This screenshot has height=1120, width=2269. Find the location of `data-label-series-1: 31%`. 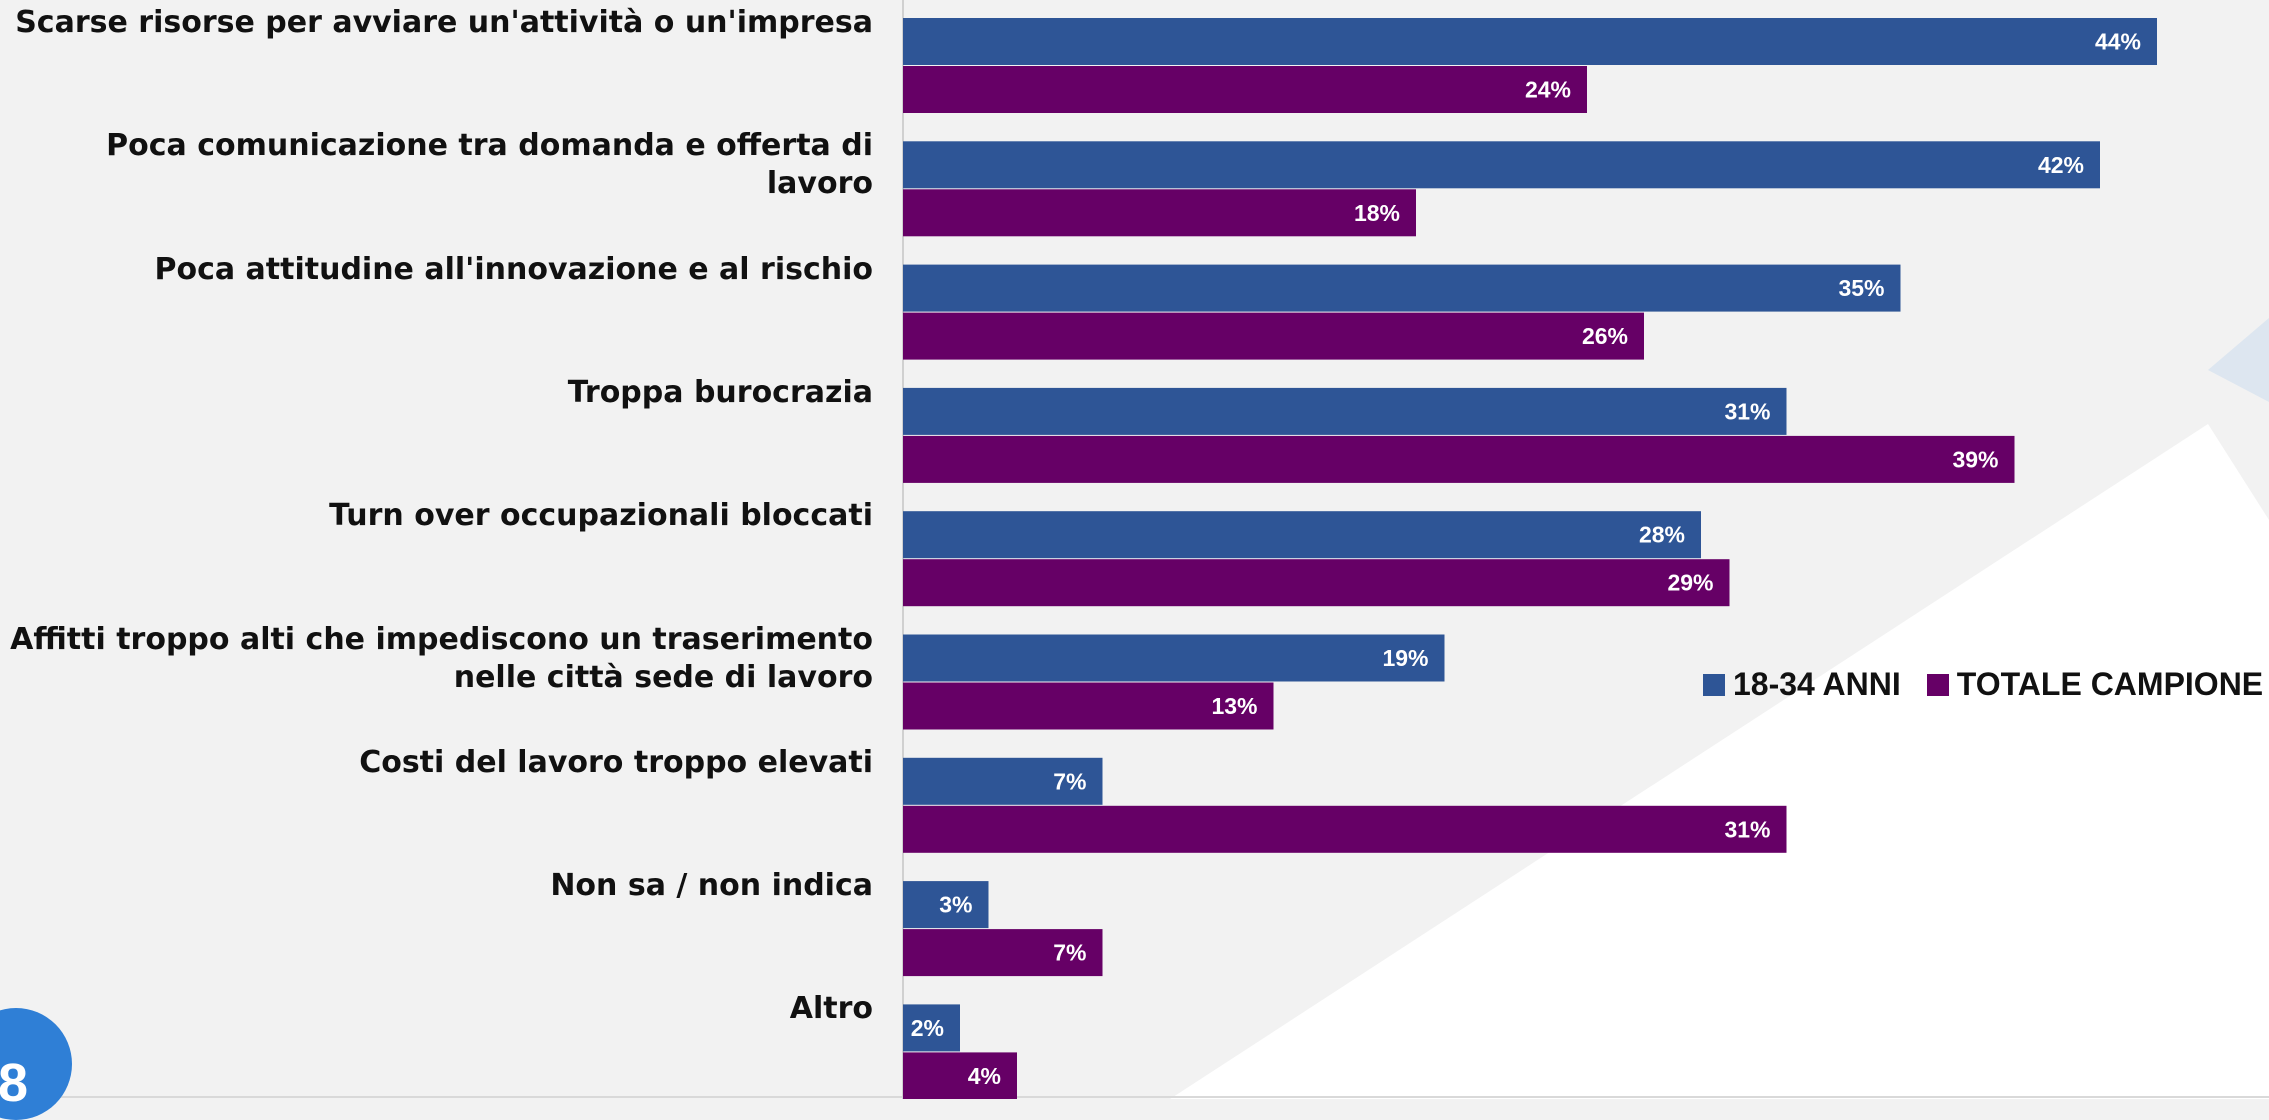

data-label-series-1: 31% is located at coordinates (1747, 411).